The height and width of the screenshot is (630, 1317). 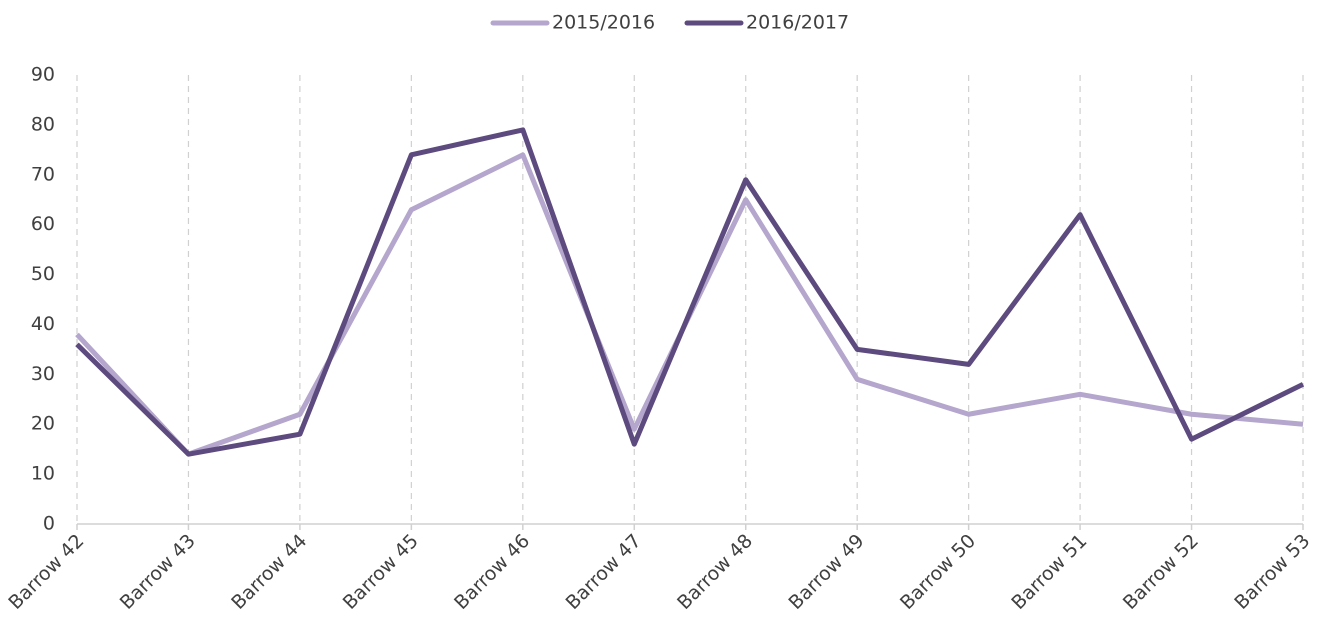 What do you see at coordinates (938, 572) in the screenshot?
I see `x-tick-label: Barrow 50` at bounding box center [938, 572].